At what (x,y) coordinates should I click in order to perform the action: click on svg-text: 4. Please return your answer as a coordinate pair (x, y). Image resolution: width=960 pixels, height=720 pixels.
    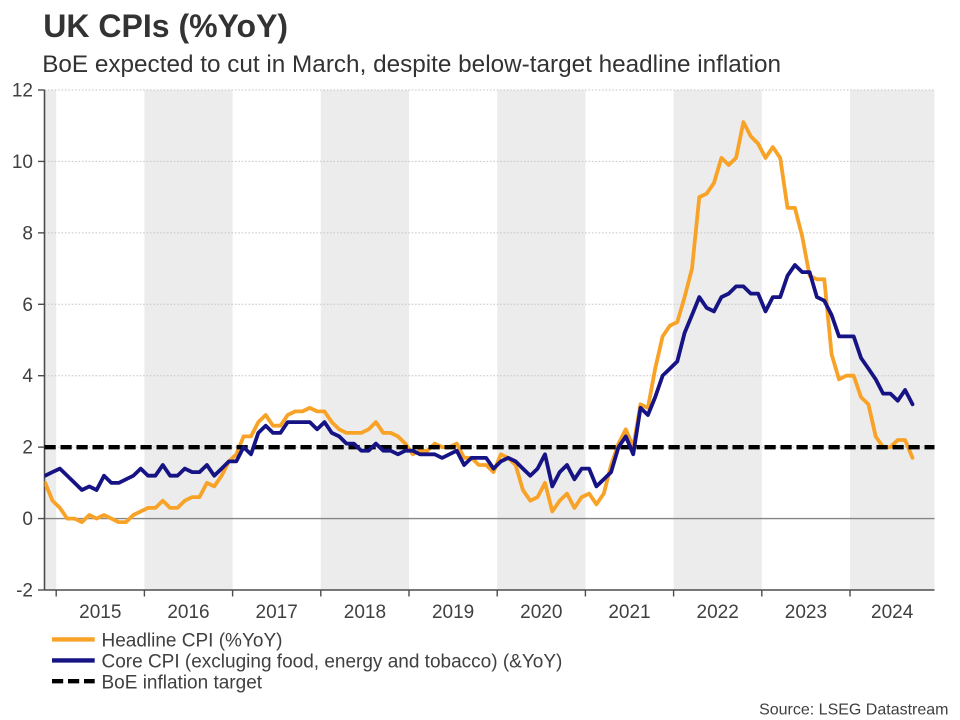
    Looking at the image, I should click on (27, 376).